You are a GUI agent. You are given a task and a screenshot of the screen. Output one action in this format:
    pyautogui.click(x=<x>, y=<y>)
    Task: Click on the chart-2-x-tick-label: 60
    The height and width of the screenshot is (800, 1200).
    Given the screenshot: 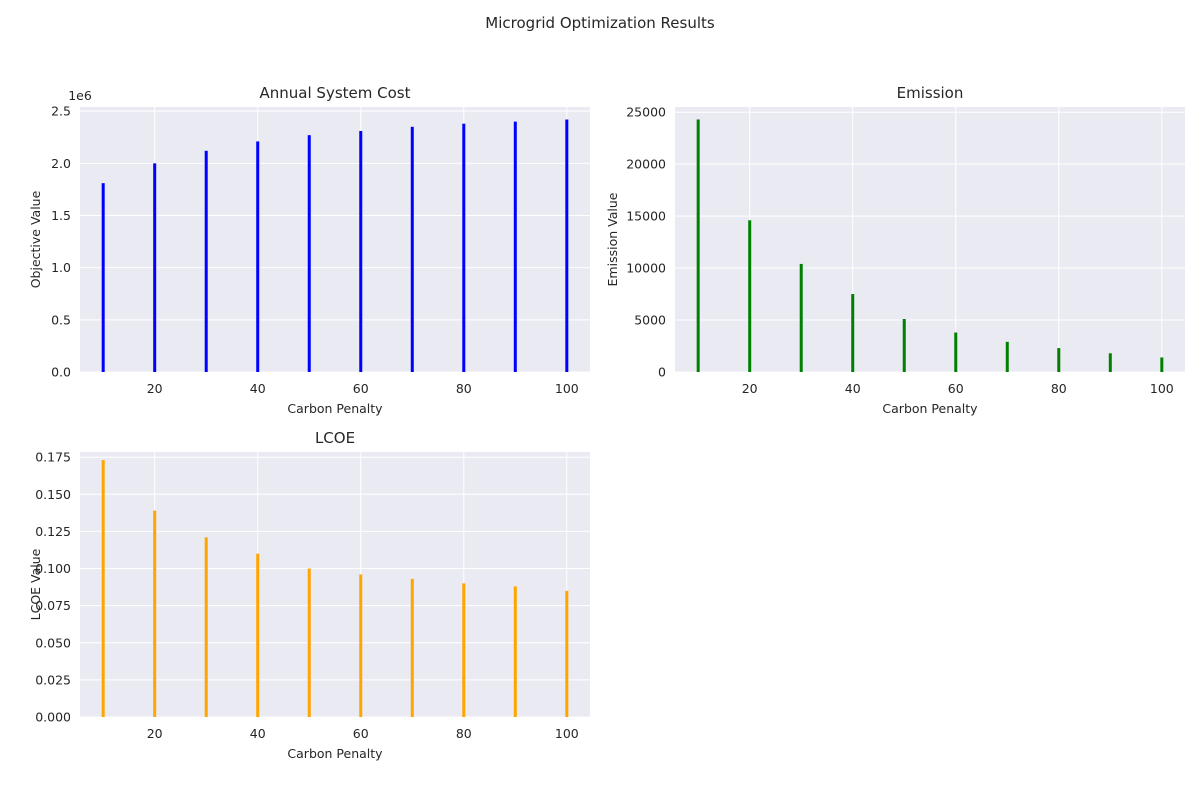 What is the action you would take?
    pyautogui.click(x=361, y=733)
    